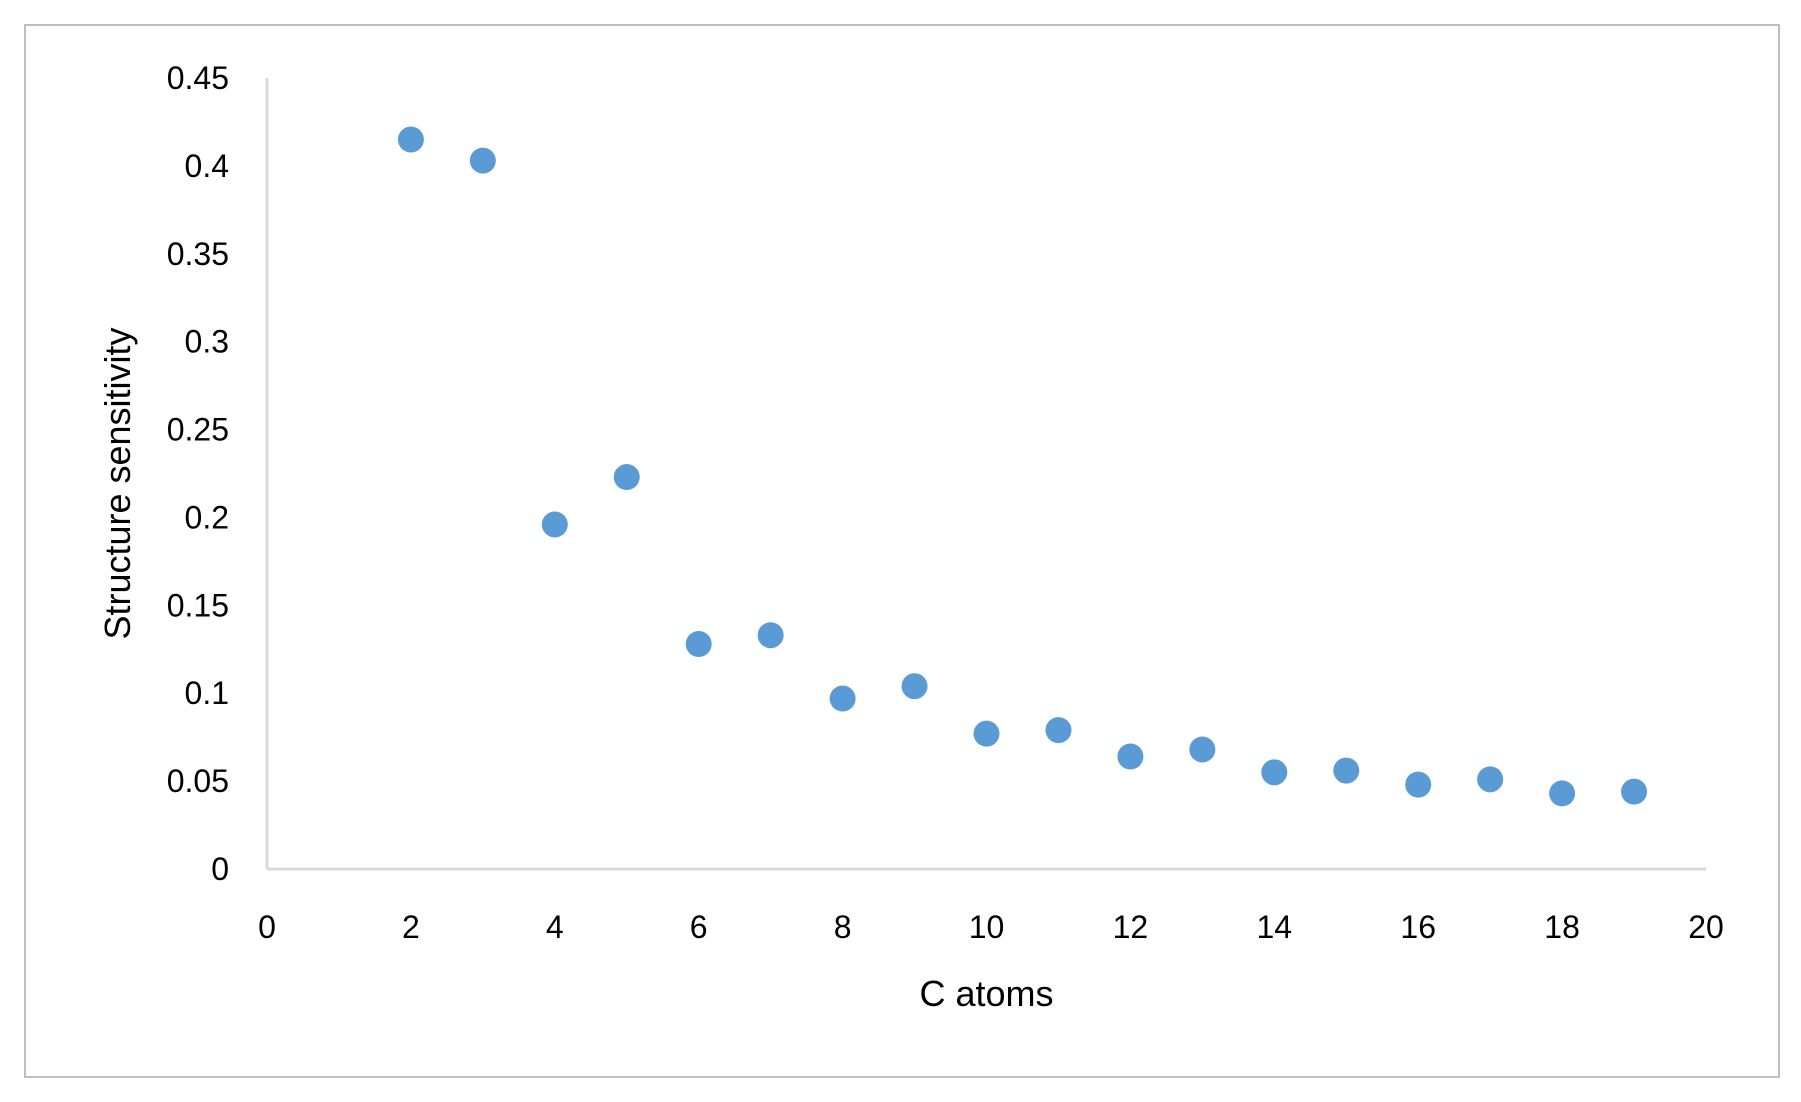  Describe the element at coordinates (843, 927) in the screenshot. I see `x-tick-label: 8` at that location.